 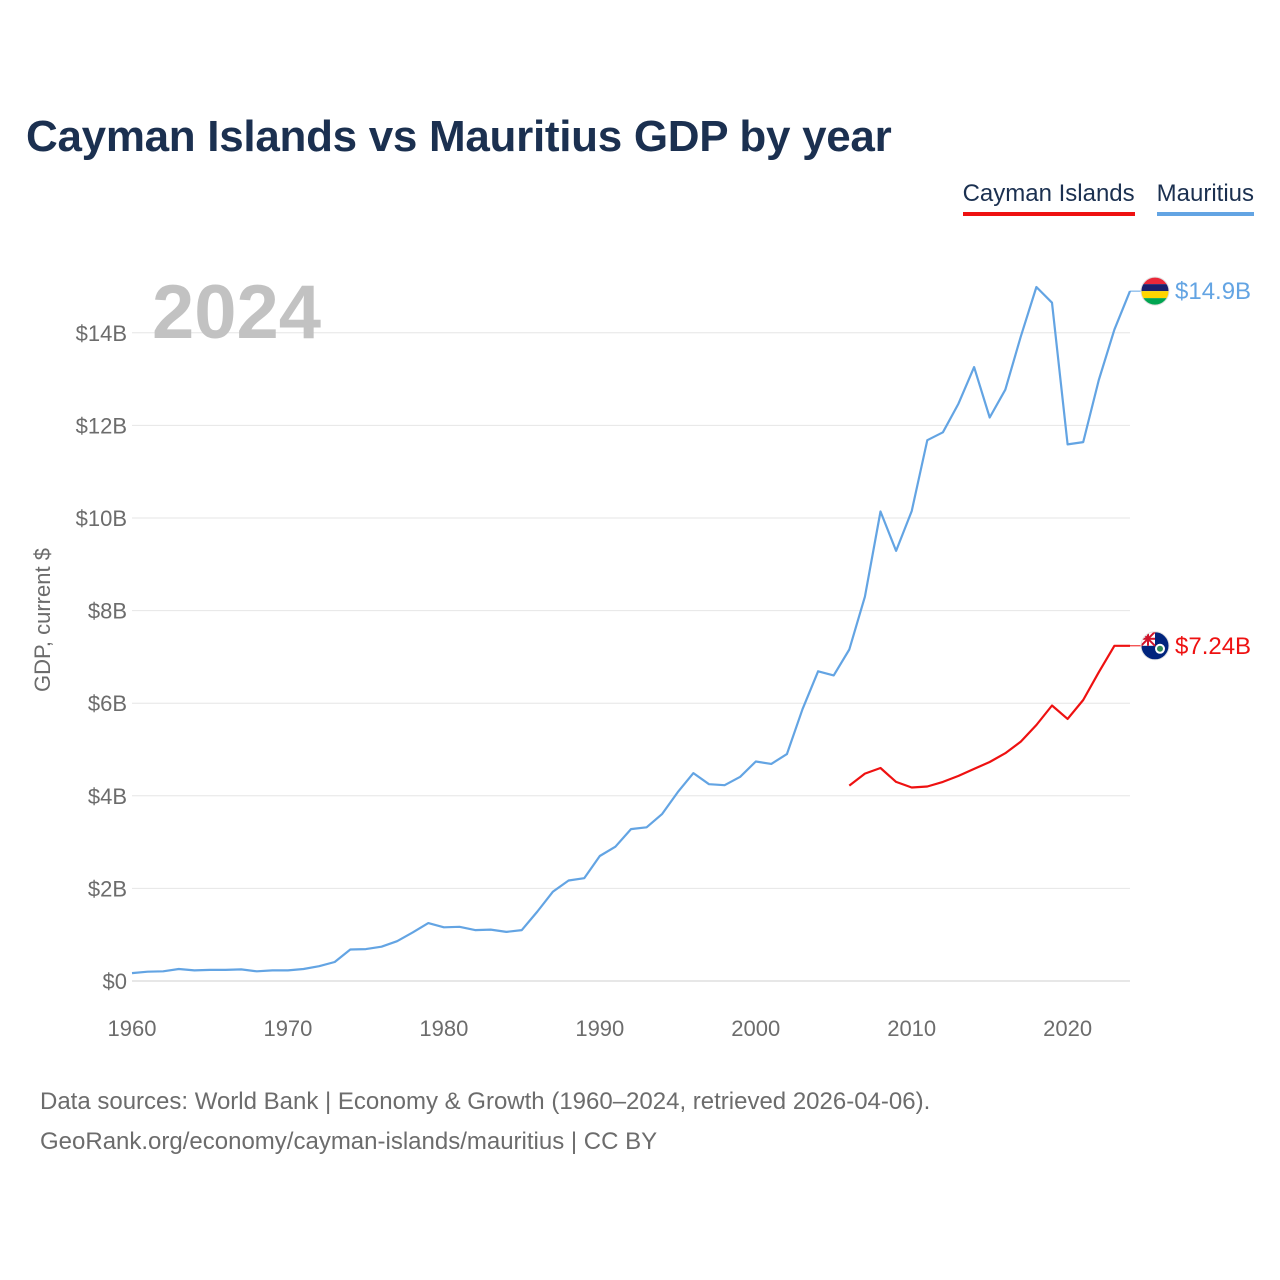 I want to click on year-watermark: 2024, so click(x=236, y=312).